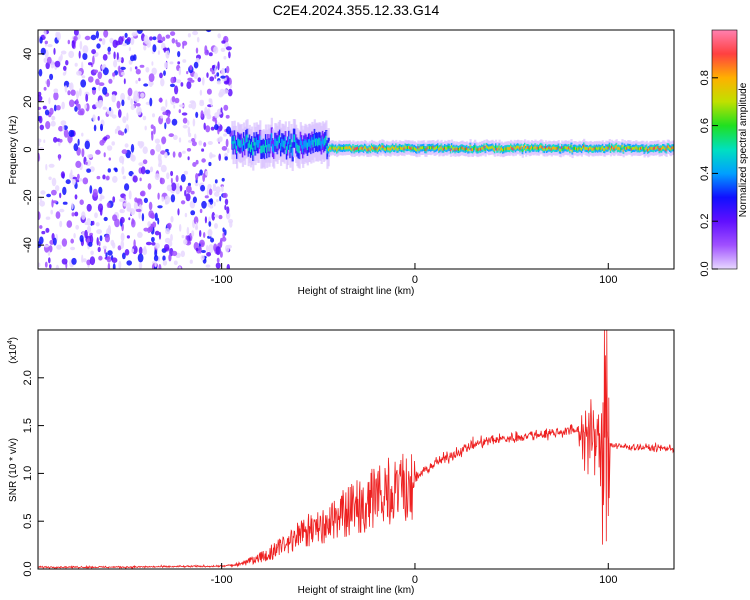  I want to click on spectrogram-y-ticks: -40 -20 0 20 40, so click(33, 150).